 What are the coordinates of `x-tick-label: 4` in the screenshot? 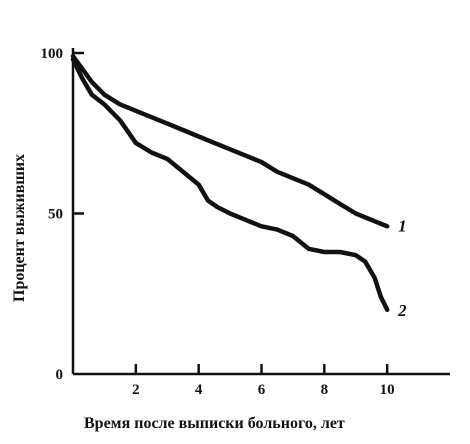 It's located at (199, 390).